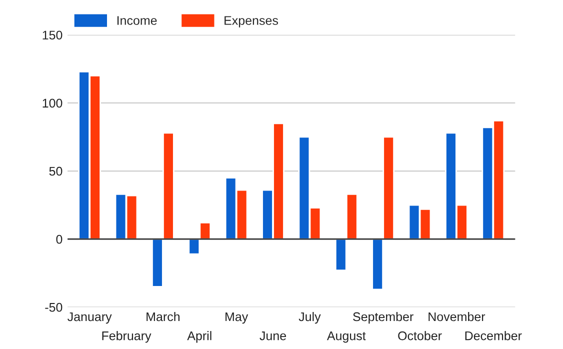 The height and width of the screenshot is (349, 563). Describe the element at coordinates (237, 318) in the screenshot. I see `x-tick-label: May` at that location.